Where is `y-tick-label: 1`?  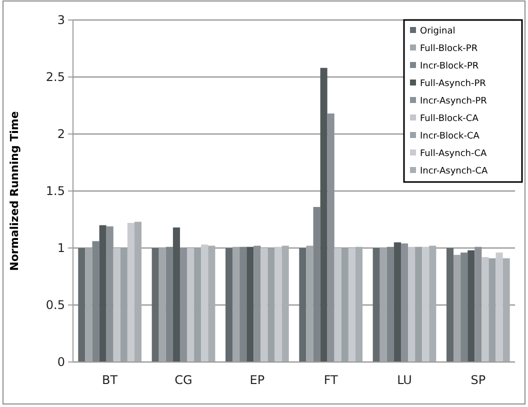
y-tick-label: 1 is located at coordinates (61, 247).